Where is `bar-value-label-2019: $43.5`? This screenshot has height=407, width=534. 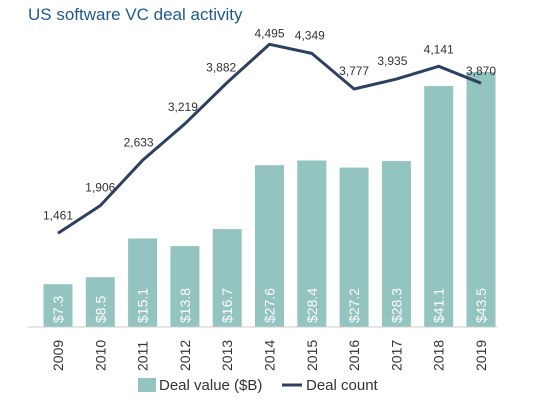 bar-value-label-2019: $43.5 is located at coordinates (481, 305).